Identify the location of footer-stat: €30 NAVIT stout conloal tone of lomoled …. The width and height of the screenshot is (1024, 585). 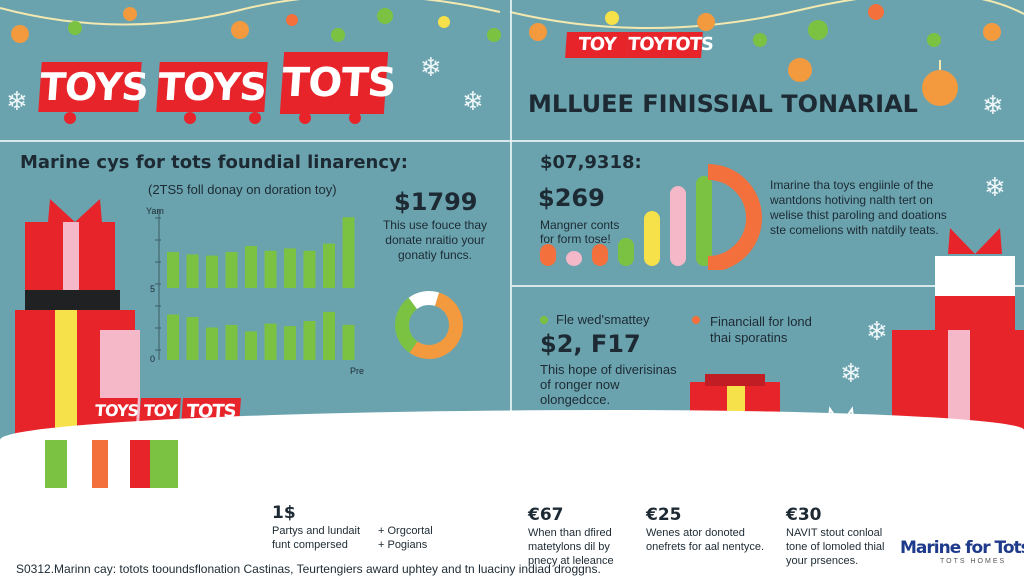
(835, 536).